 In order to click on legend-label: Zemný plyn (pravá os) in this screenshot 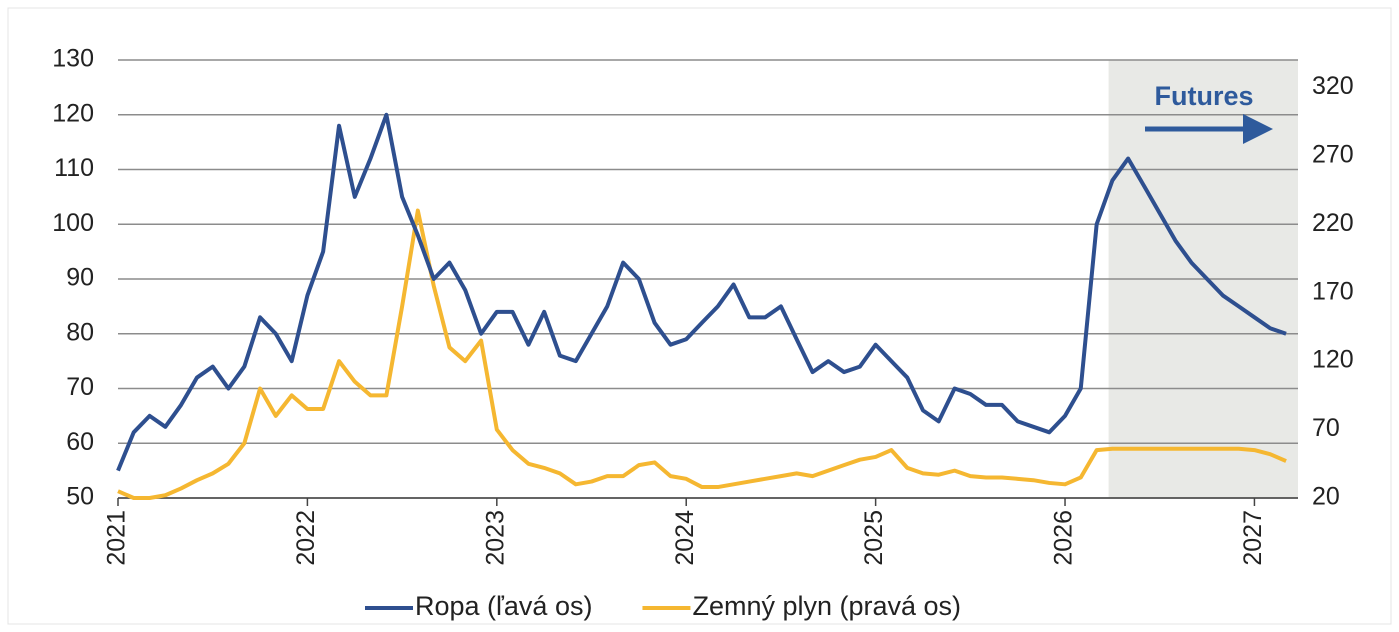, I will do `click(826, 606)`.